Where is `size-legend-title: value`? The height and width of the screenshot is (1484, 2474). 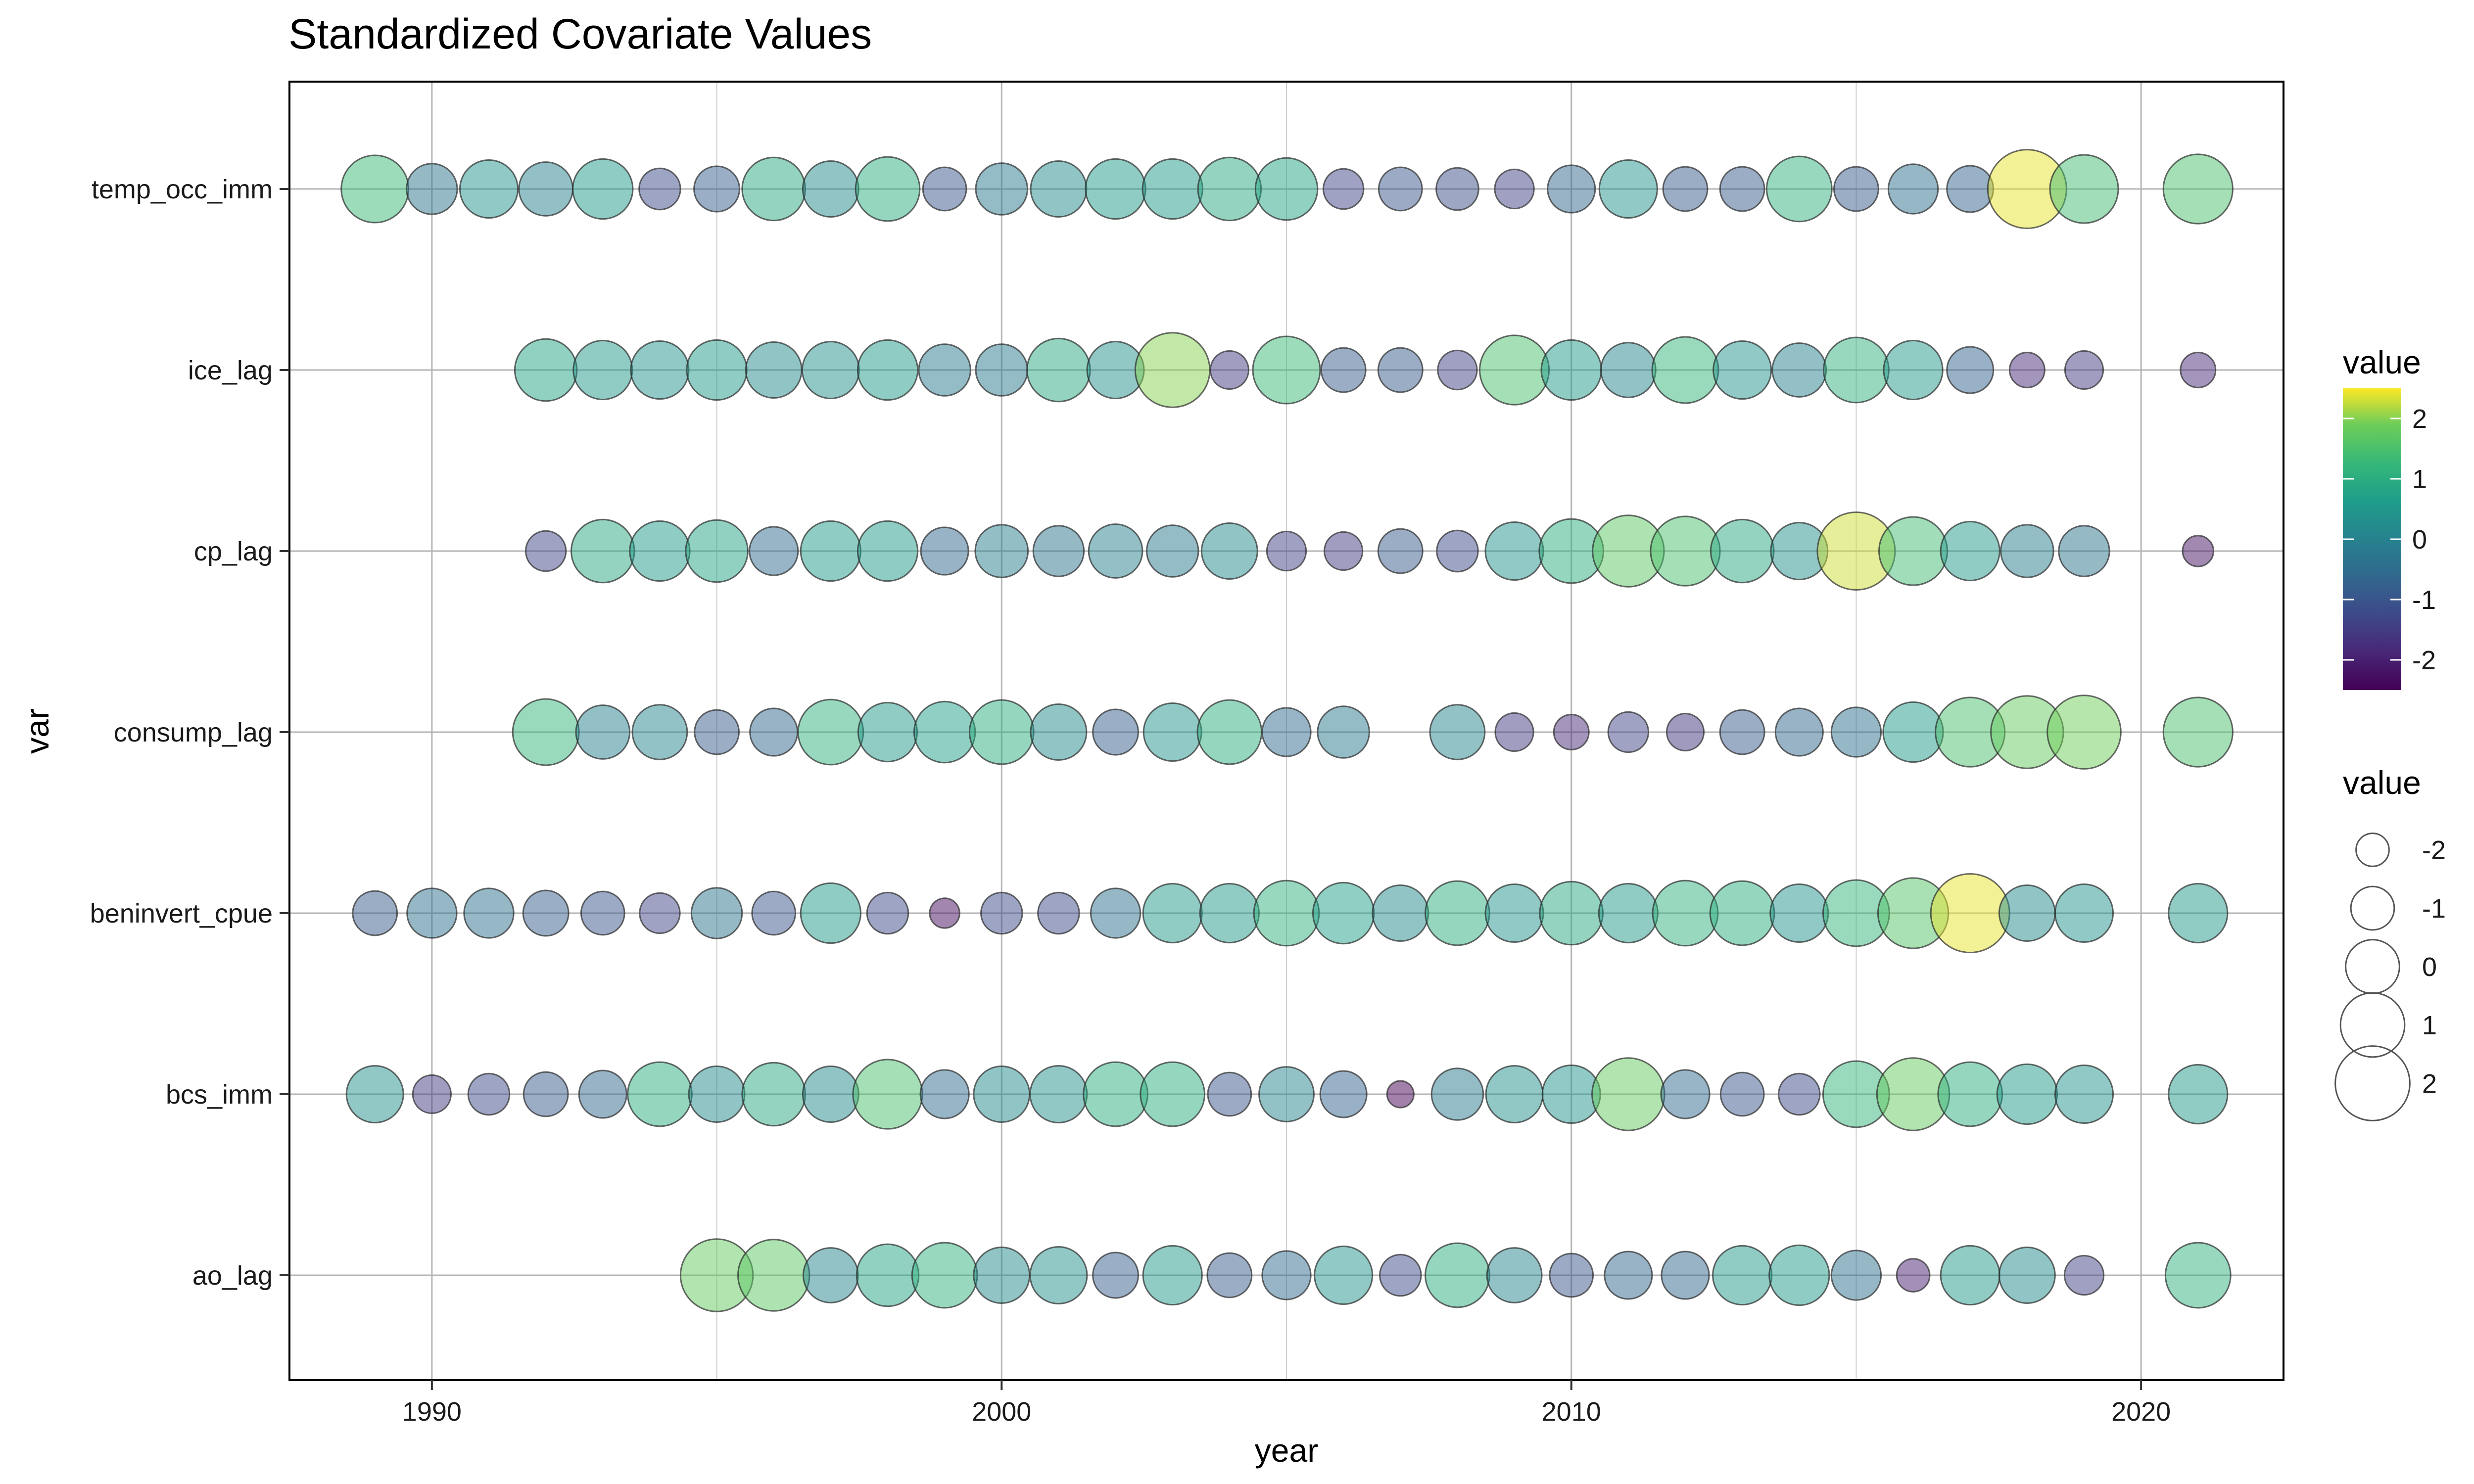 size-legend-title: value is located at coordinates (2382, 782).